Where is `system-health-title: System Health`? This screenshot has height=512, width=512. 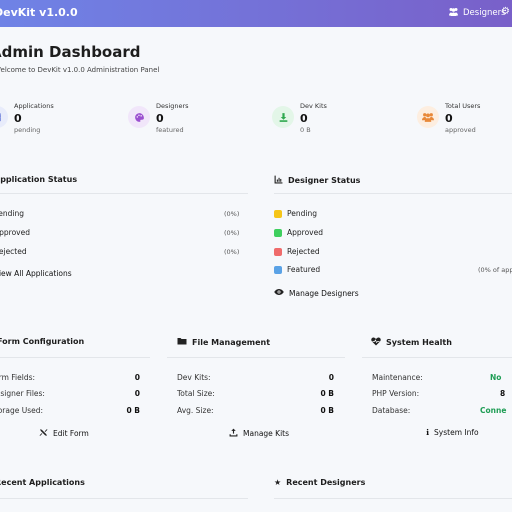
system-health-title: System Health is located at coordinates (411, 342).